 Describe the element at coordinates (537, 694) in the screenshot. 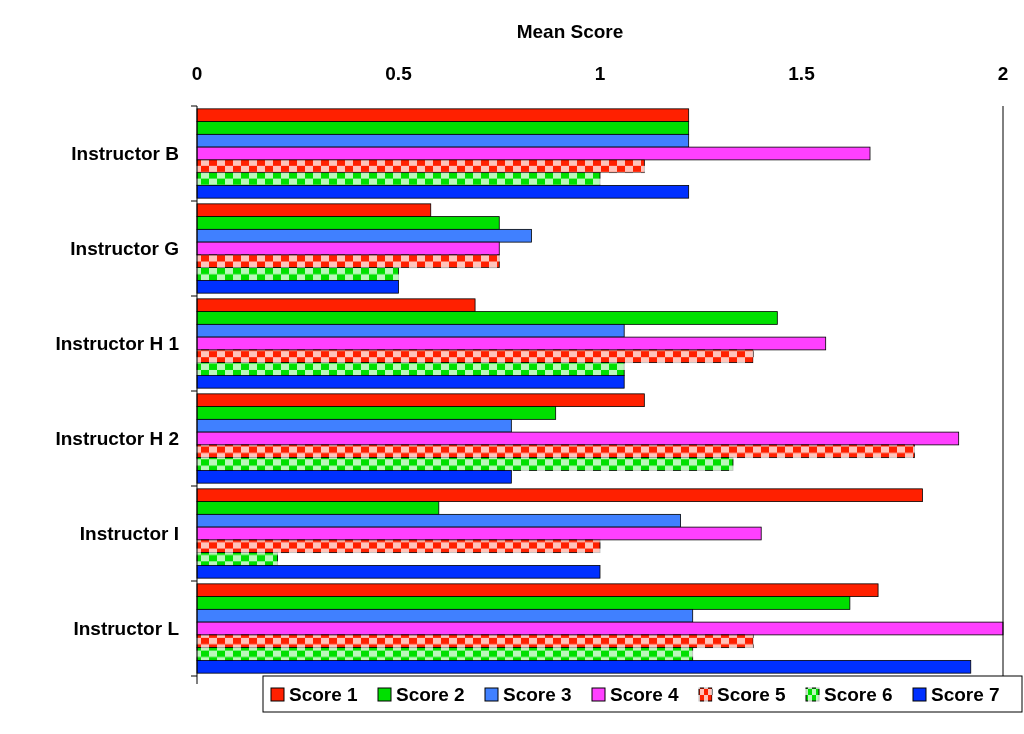

I see `legend-label: Score 3` at that location.